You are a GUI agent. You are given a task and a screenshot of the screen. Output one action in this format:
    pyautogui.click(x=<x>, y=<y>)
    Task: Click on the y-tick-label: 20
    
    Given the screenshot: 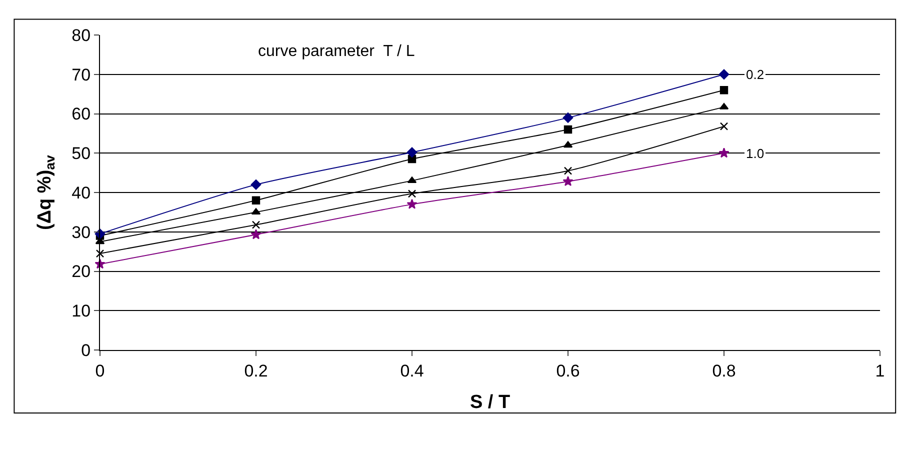 What is the action you would take?
    pyautogui.click(x=81, y=272)
    